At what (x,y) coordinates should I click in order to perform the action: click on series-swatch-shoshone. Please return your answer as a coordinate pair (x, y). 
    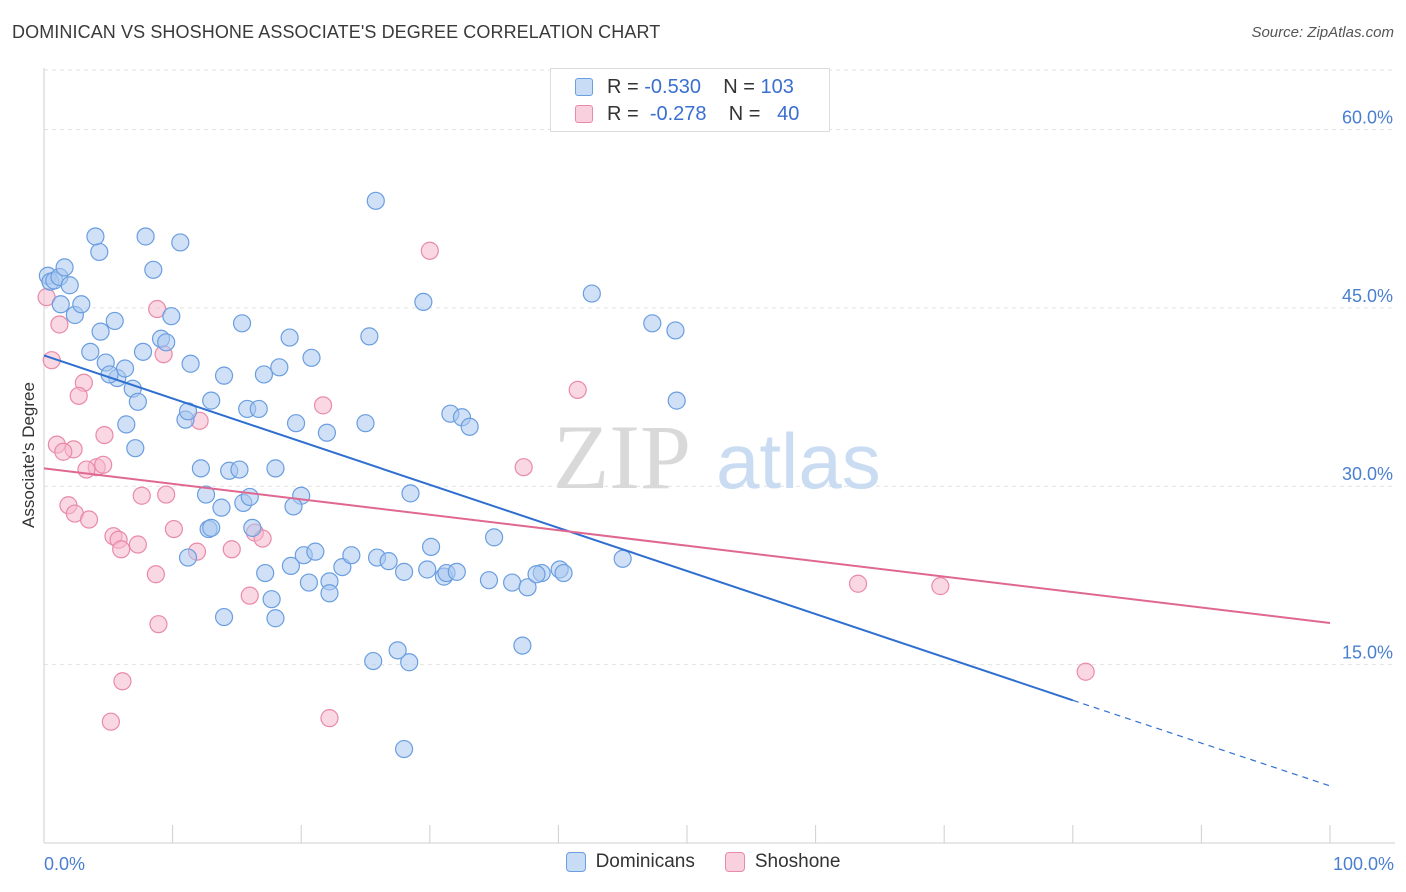
    Looking at the image, I should click on (734, 862).